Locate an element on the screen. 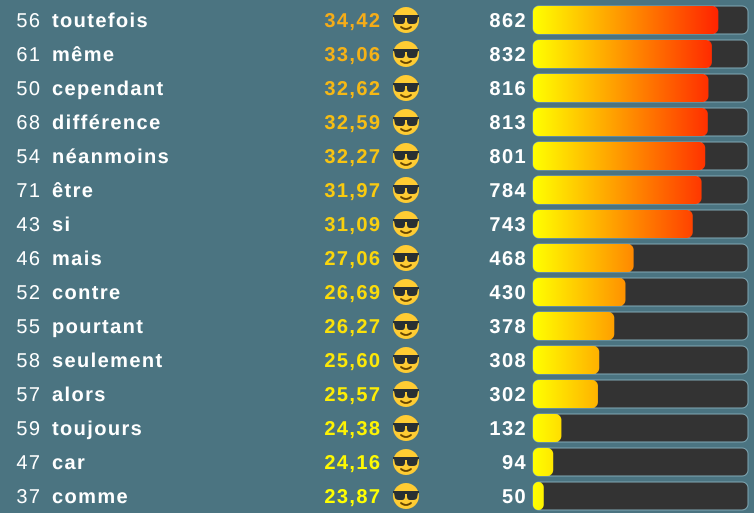 The height and width of the screenshot is (513, 754). y-tick-label: comme is located at coordinates (91, 497).